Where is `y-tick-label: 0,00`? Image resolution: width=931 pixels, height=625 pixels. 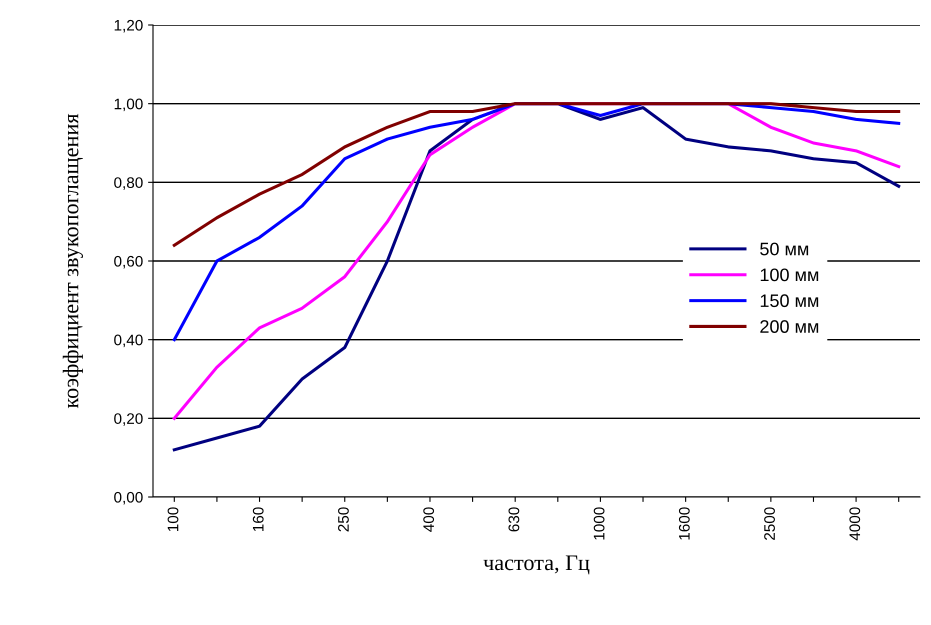
y-tick-label: 0,00 is located at coordinates (128, 498).